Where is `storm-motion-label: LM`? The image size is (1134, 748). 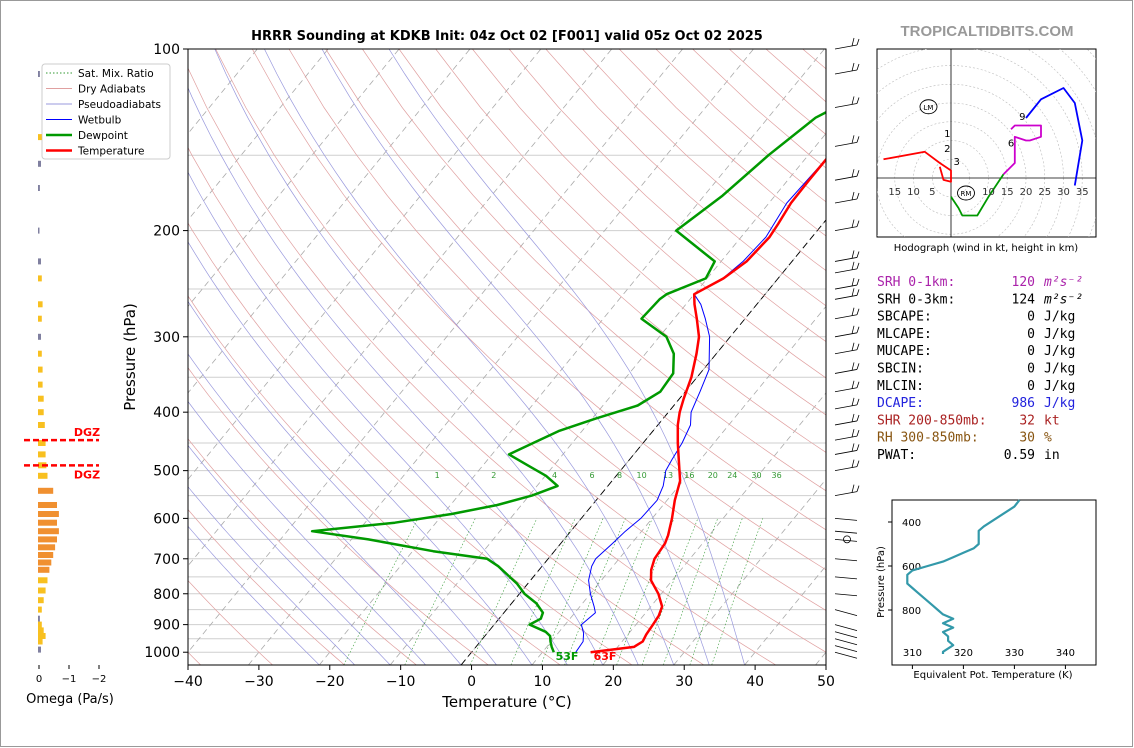 storm-motion-label: LM is located at coordinates (929, 108).